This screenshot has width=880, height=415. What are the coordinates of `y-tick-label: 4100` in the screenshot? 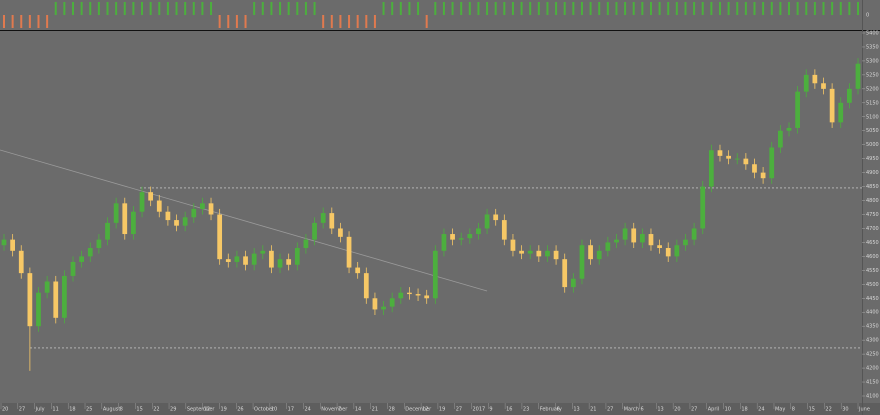 It's located at (872, 397).